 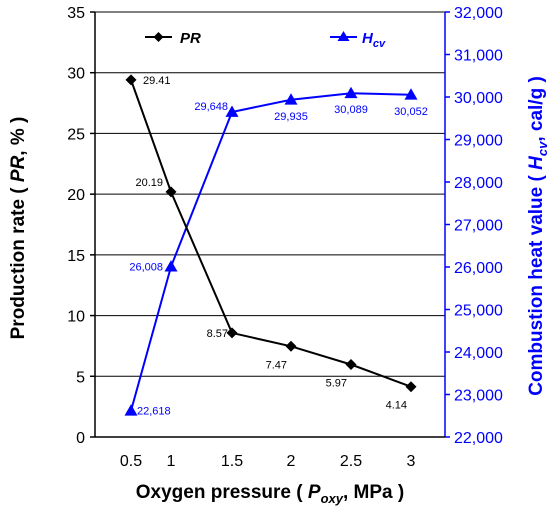 What do you see at coordinates (478, 183) in the screenshot?
I see `y-right-tick-label: 28,000` at bounding box center [478, 183].